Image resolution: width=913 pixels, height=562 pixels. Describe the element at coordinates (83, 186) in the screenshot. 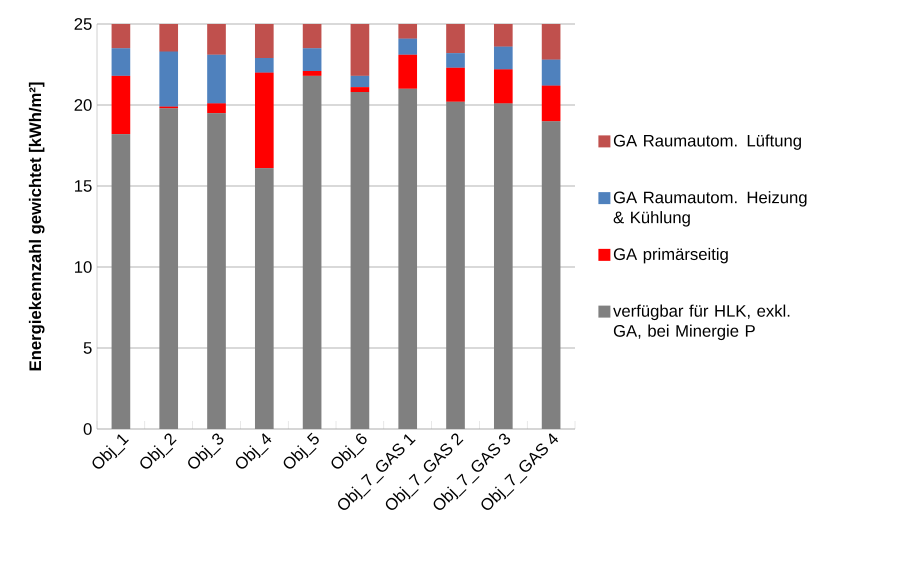

I see `y-tick-label: 15` at that location.